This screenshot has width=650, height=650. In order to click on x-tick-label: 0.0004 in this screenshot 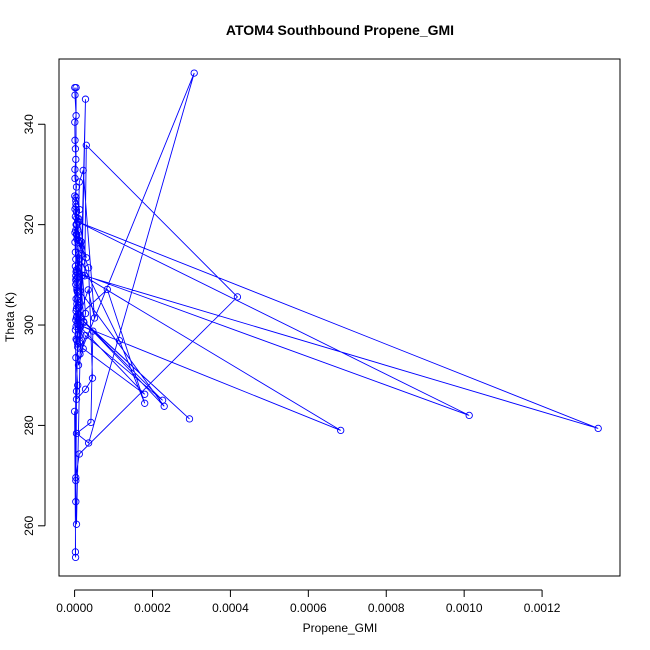, I will do `click(230, 608)`.